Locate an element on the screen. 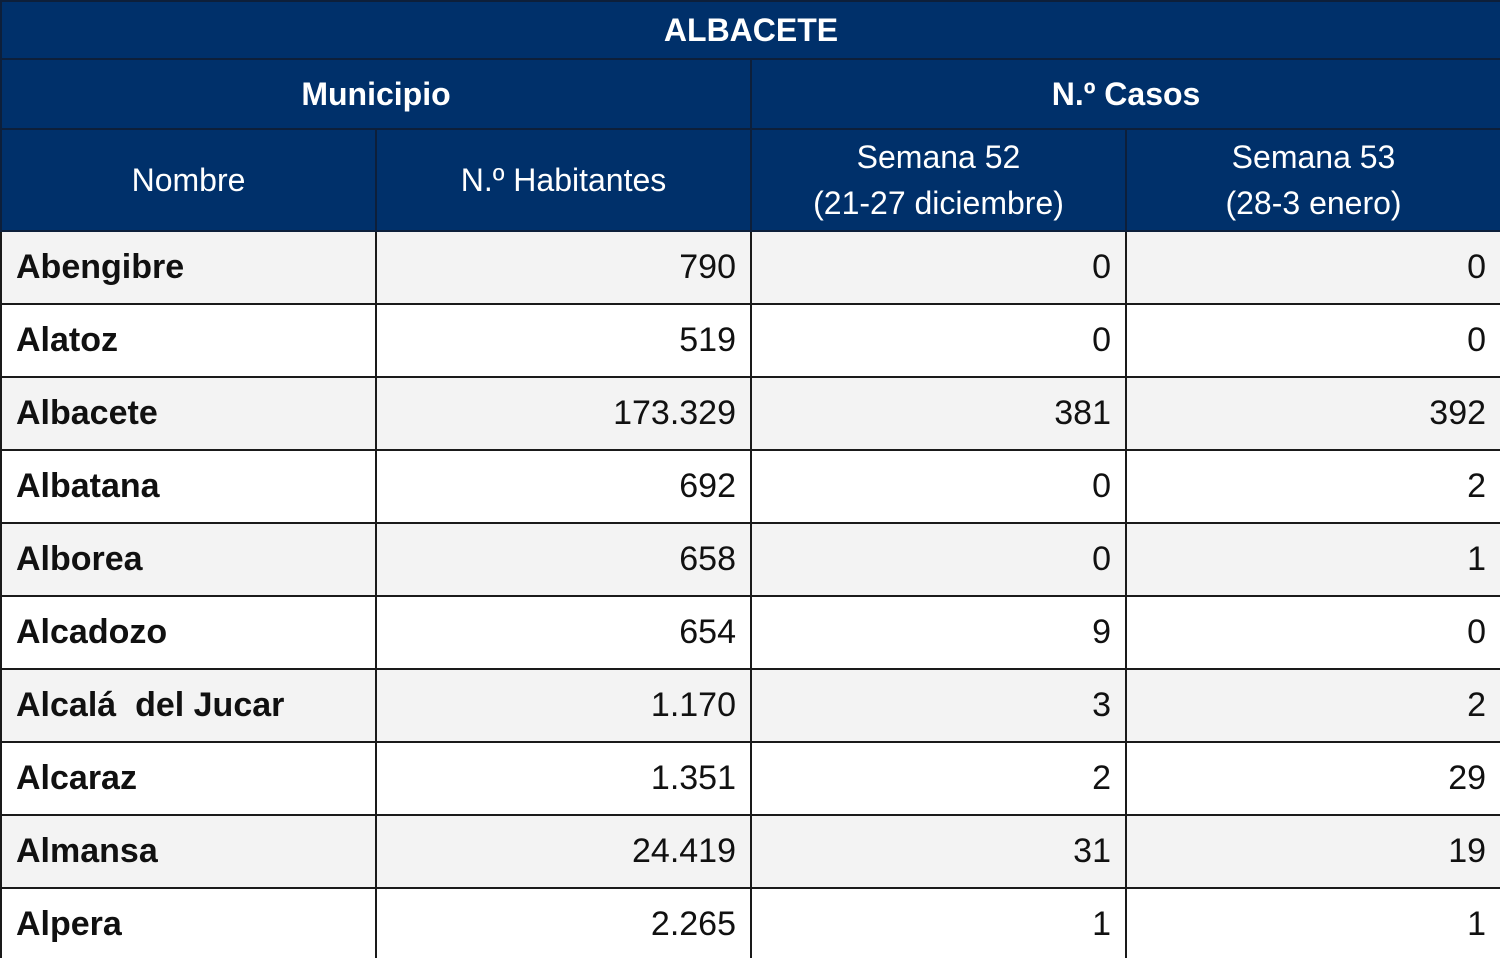 Image resolution: width=1500 pixels, height=958 pixels. cell-nombre: Alcaraz is located at coordinates (188, 778).